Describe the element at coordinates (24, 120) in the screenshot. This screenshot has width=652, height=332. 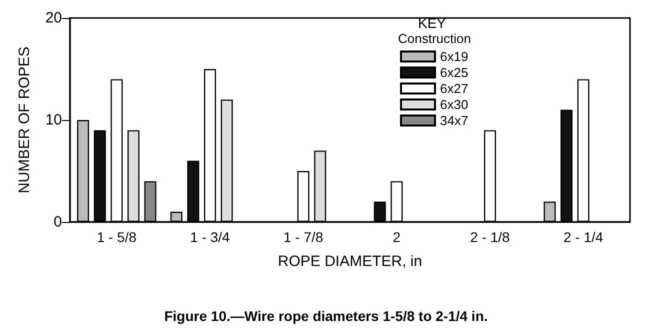
I see `y-axis-title: NUMBER OF ROPES` at that location.